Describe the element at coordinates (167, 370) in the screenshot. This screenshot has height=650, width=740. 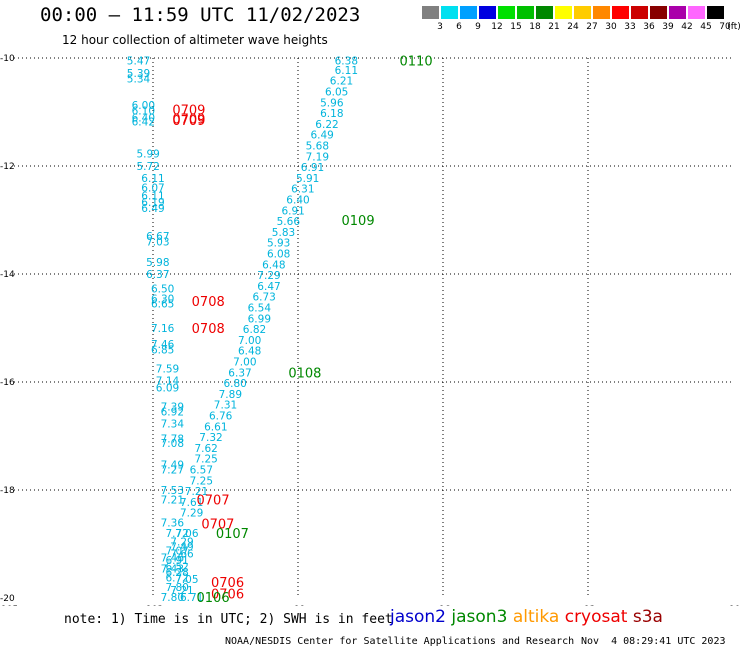
I see `wave-height-label: 7.59` at that location.